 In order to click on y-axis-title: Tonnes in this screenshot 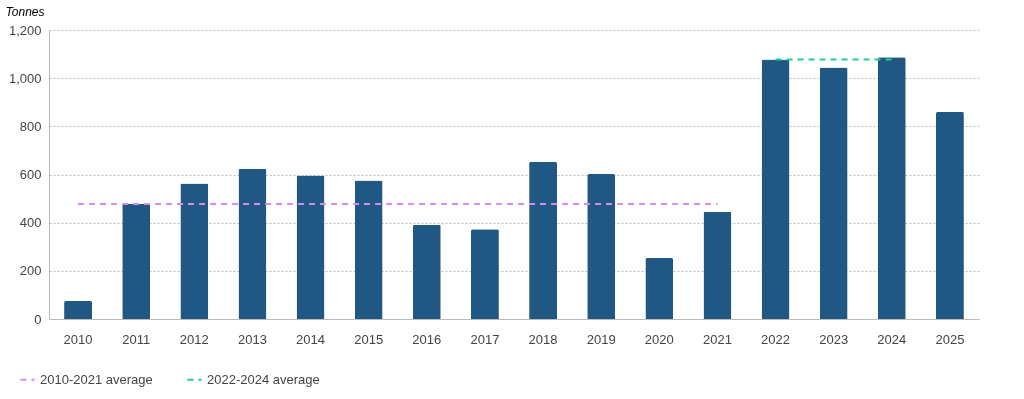, I will do `click(25, 11)`.